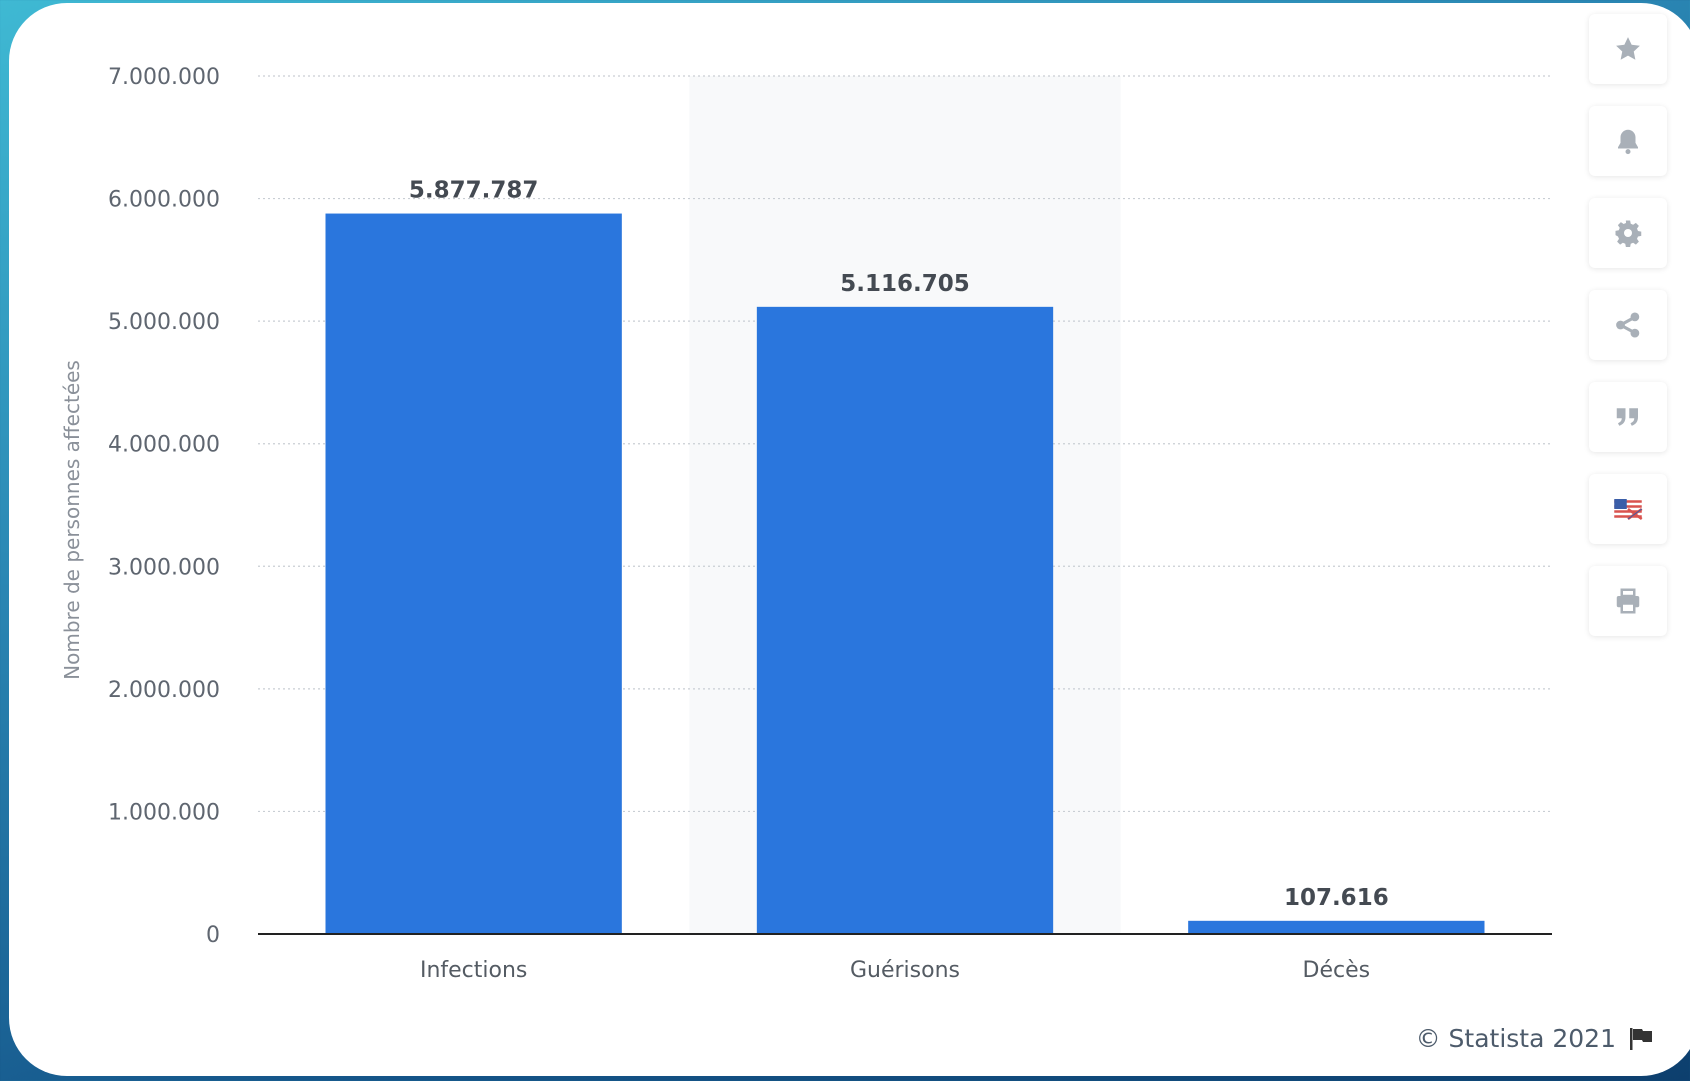 This screenshot has width=1690, height=1081. I want to click on chart-toolbar, so click(1628, 336).